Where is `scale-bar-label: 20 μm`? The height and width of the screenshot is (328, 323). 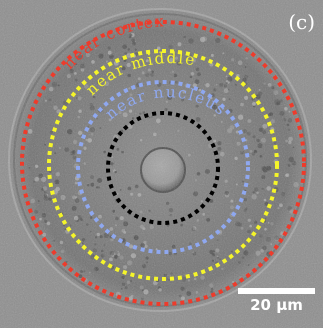 scale-bar-label: 20 μm is located at coordinates (276, 305).